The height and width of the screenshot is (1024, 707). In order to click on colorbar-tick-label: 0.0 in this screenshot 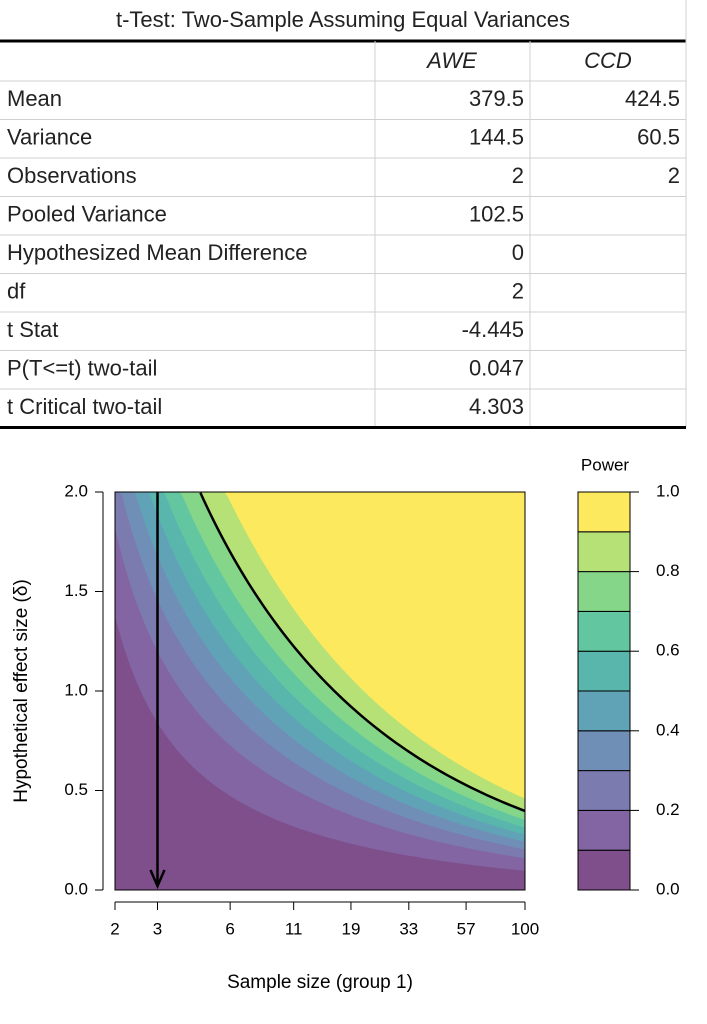, I will do `click(668, 888)`.